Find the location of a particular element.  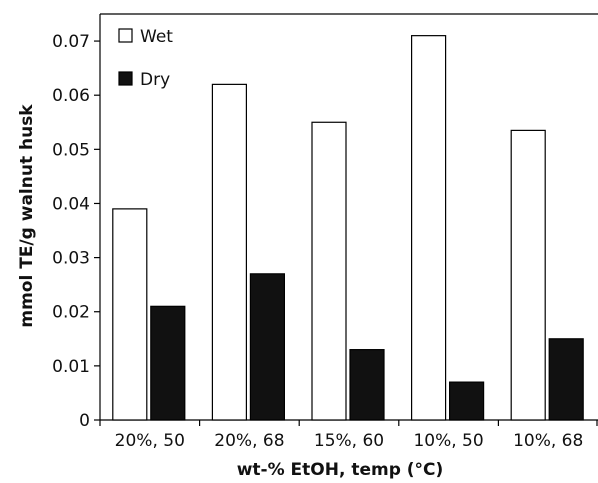

y-tick-label: 0.07 is located at coordinates (71, 42).